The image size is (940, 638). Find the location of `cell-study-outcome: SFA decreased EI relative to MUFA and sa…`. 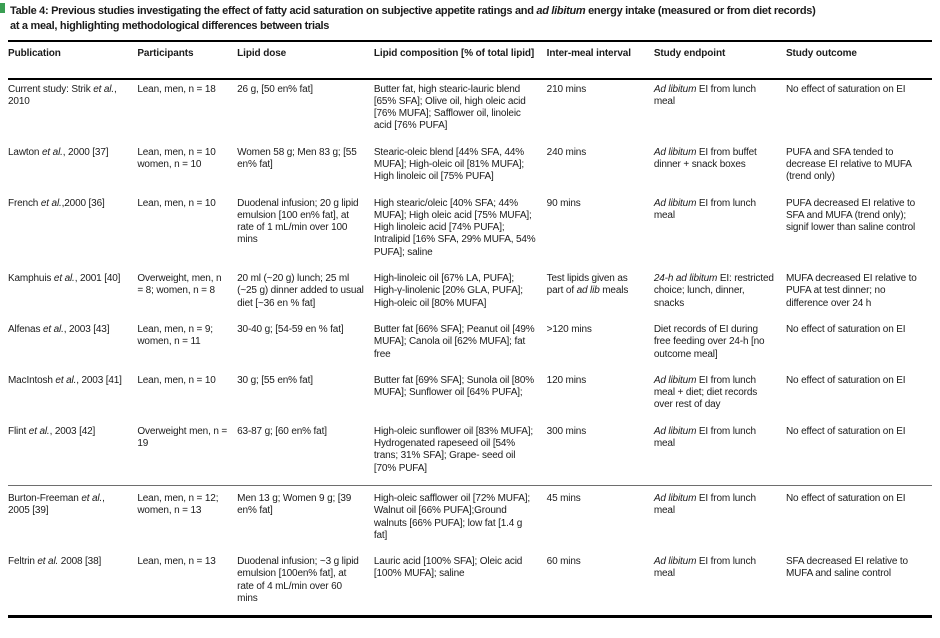

cell-study-outcome: SFA decreased EI relative to MUFA and sa… is located at coordinates (846, 568).